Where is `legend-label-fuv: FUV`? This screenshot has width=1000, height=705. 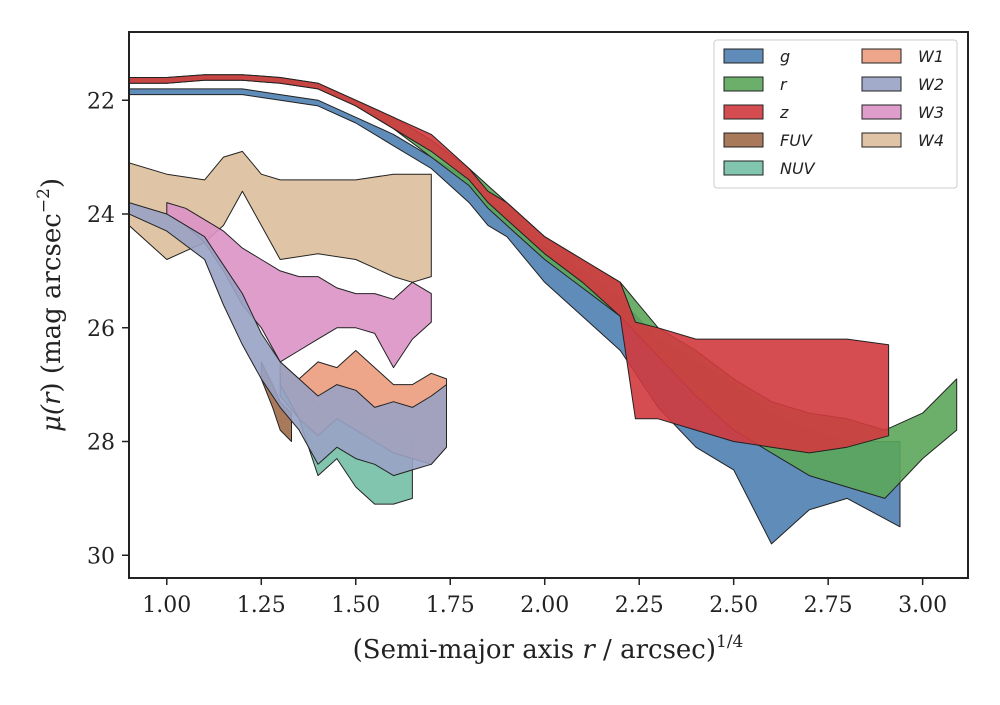 legend-label-fuv: FUV is located at coordinates (796, 140).